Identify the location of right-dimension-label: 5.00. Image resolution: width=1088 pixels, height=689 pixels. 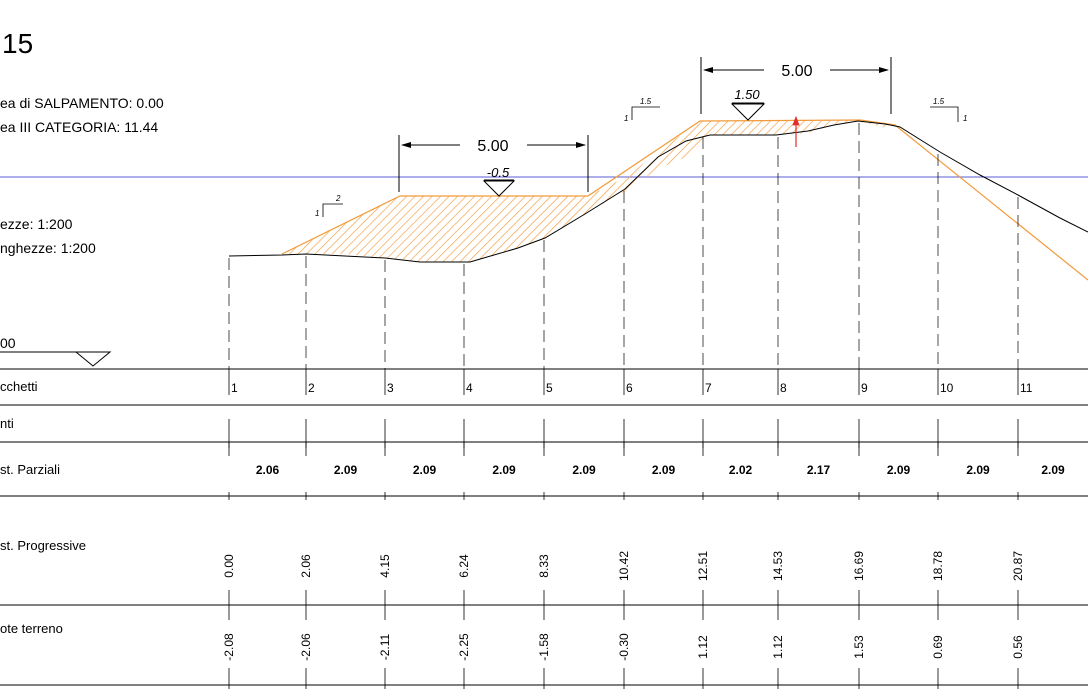
(796, 71).